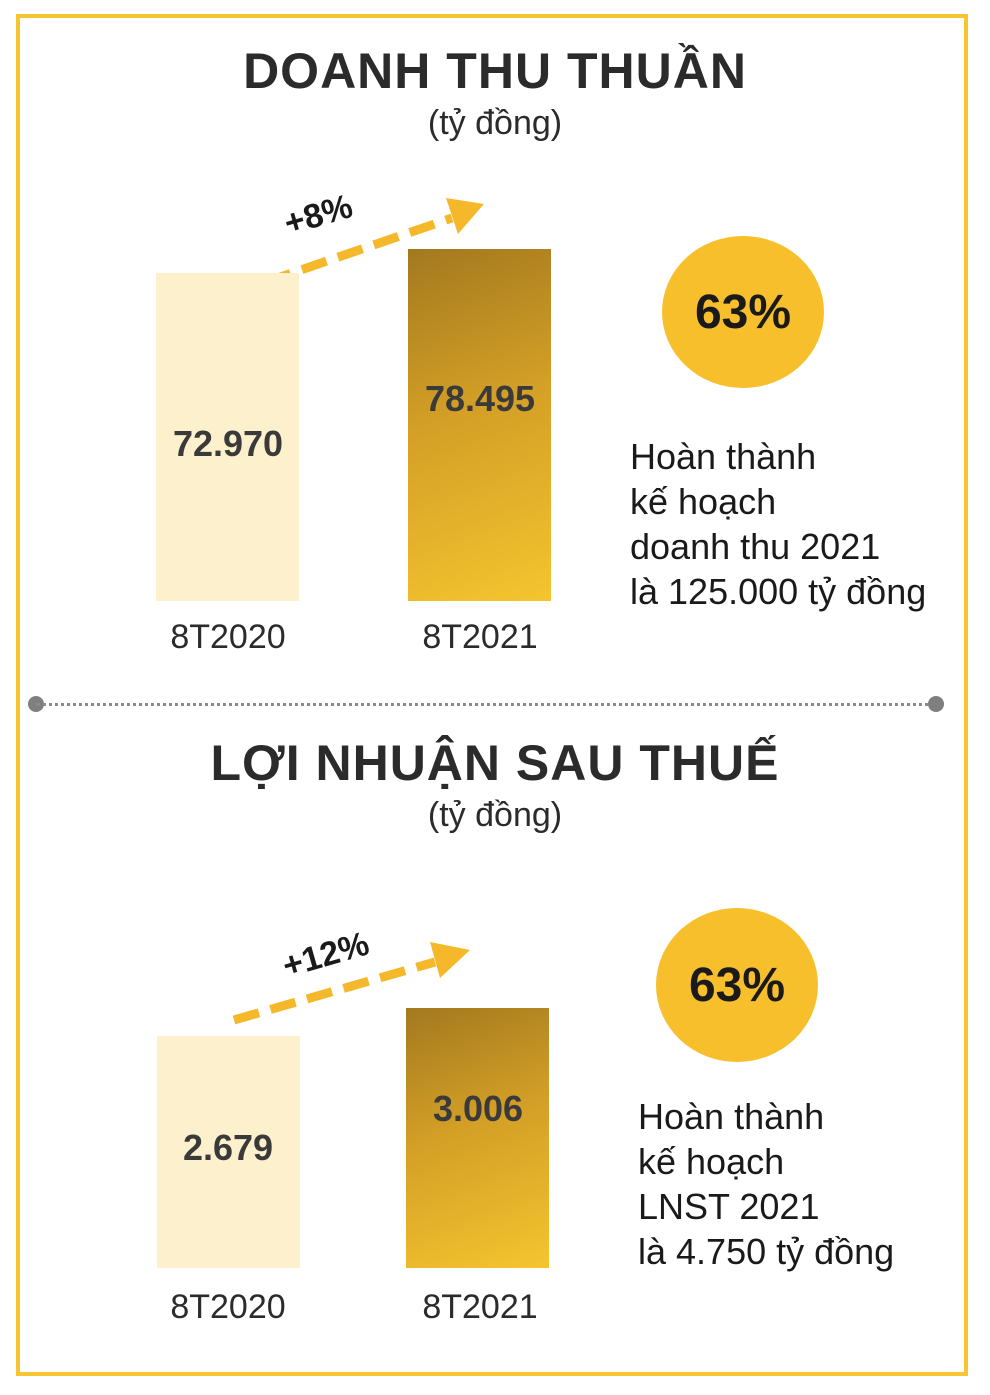 The image size is (990, 1395). What do you see at coordinates (495, 763) in the screenshot?
I see `profit-title: LỢI NHUẬN SAU THUẾ` at bounding box center [495, 763].